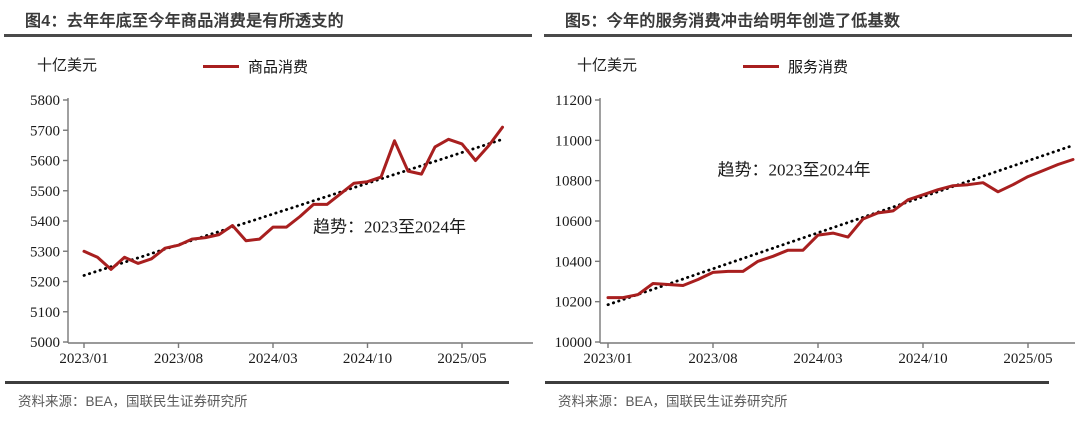 This screenshot has height=421, width=1080. I want to click on svg-text: 5000, so click(45, 343).